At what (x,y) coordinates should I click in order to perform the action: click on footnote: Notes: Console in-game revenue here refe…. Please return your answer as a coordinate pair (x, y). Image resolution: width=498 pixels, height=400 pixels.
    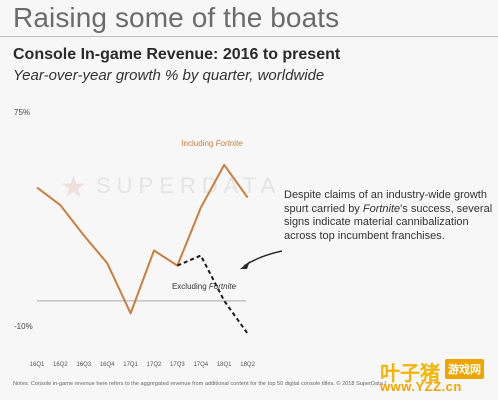
    Looking at the image, I should click on (199, 384).